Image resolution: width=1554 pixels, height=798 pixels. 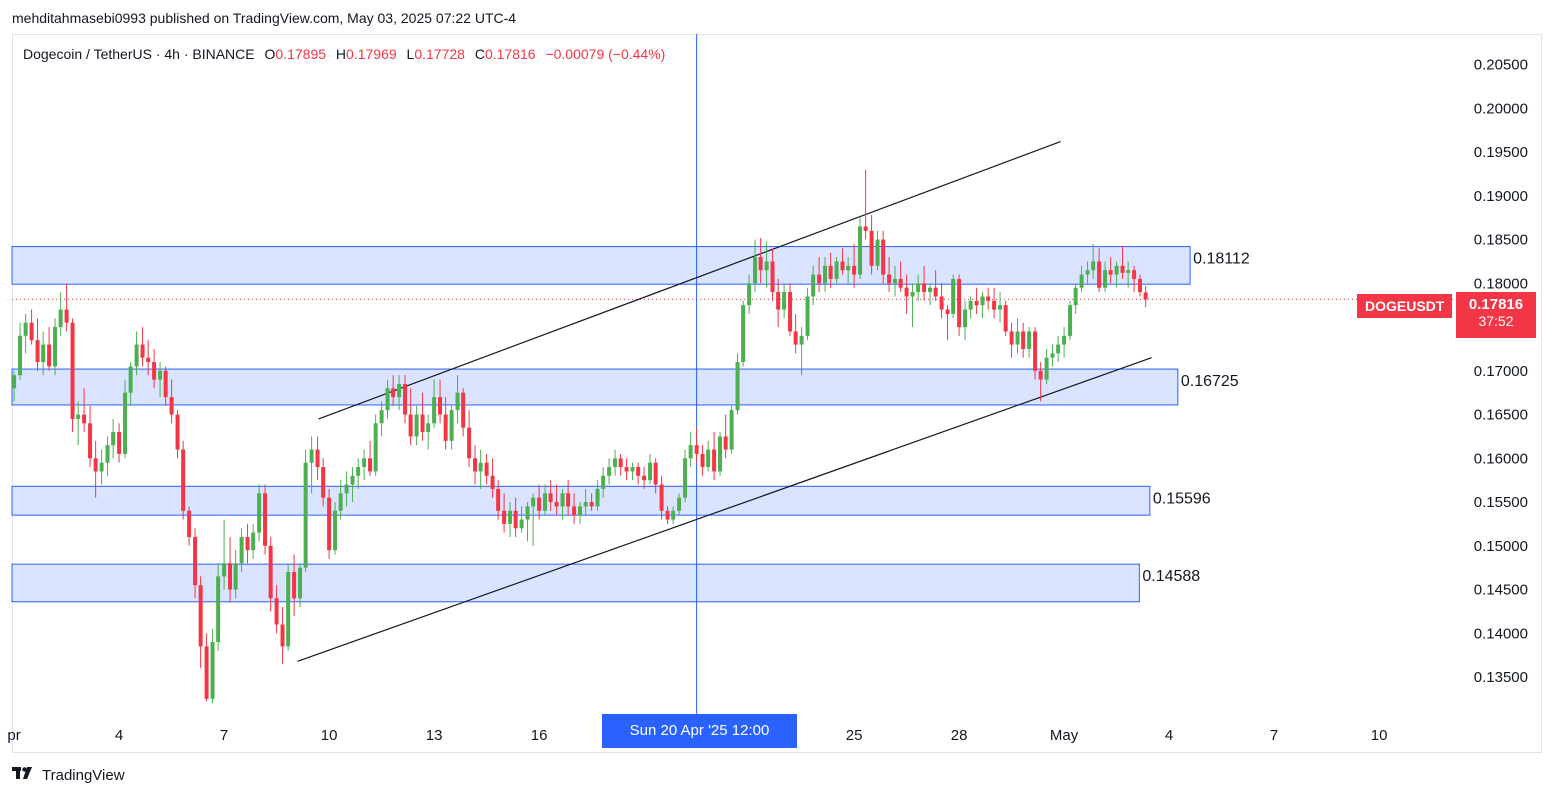 What do you see at coordinates (1064, 735) in the screenshot?
I see `x-tick-label: May` at bounding box center [1064, 735].